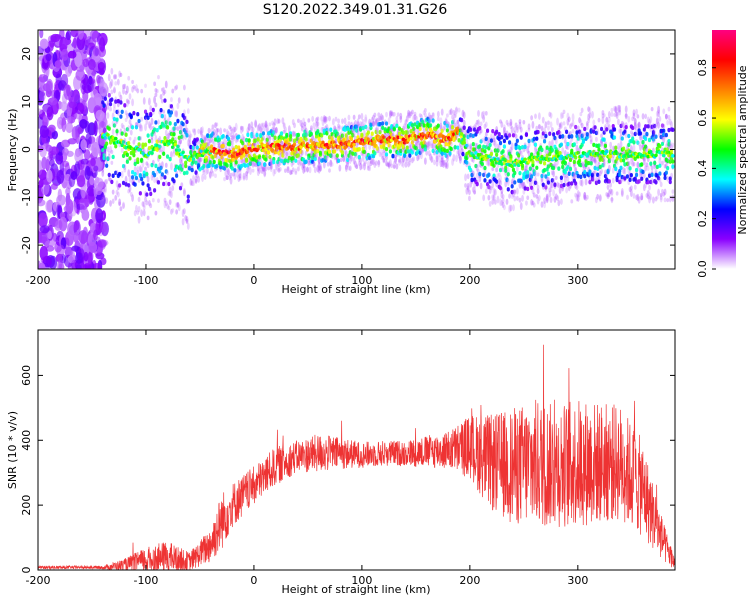 This screenshot has width=750, height=600. What do you see at coordinates (12, 150) in the screenshot?
I see `spectrogram-y-axis-title: Frequency (Hz)` at bounding box center [12, 150].